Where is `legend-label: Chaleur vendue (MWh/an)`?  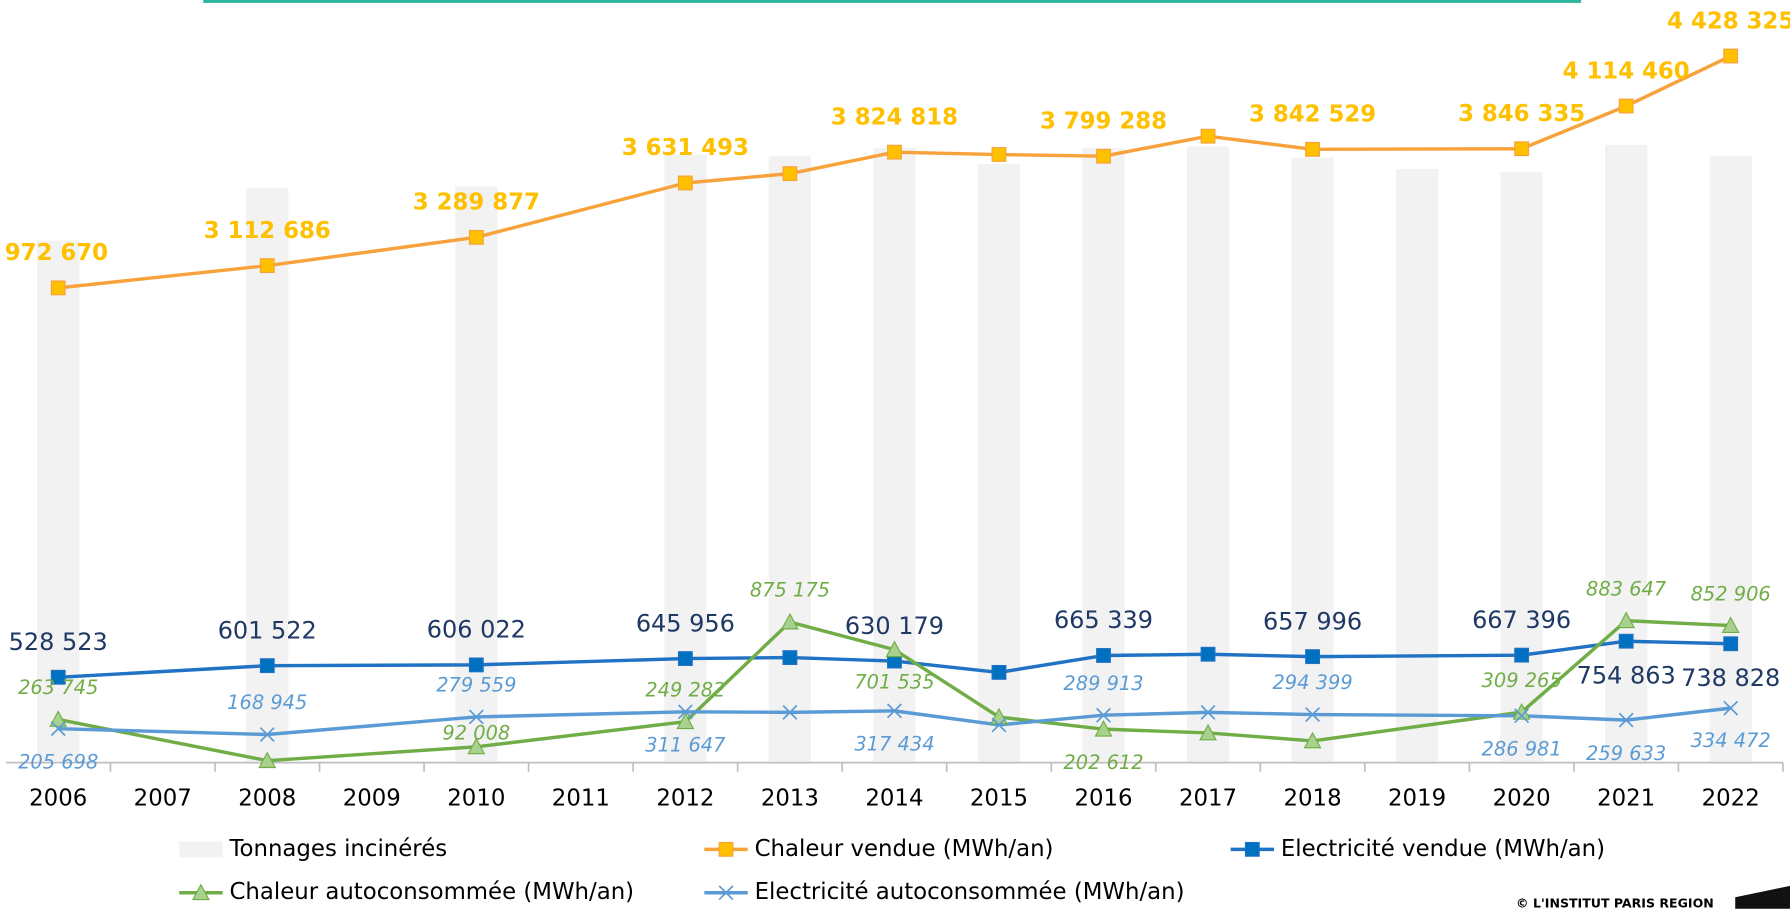
legend-label: Chaleur vendue (MWh/an) is located at coordinates (904, 849).